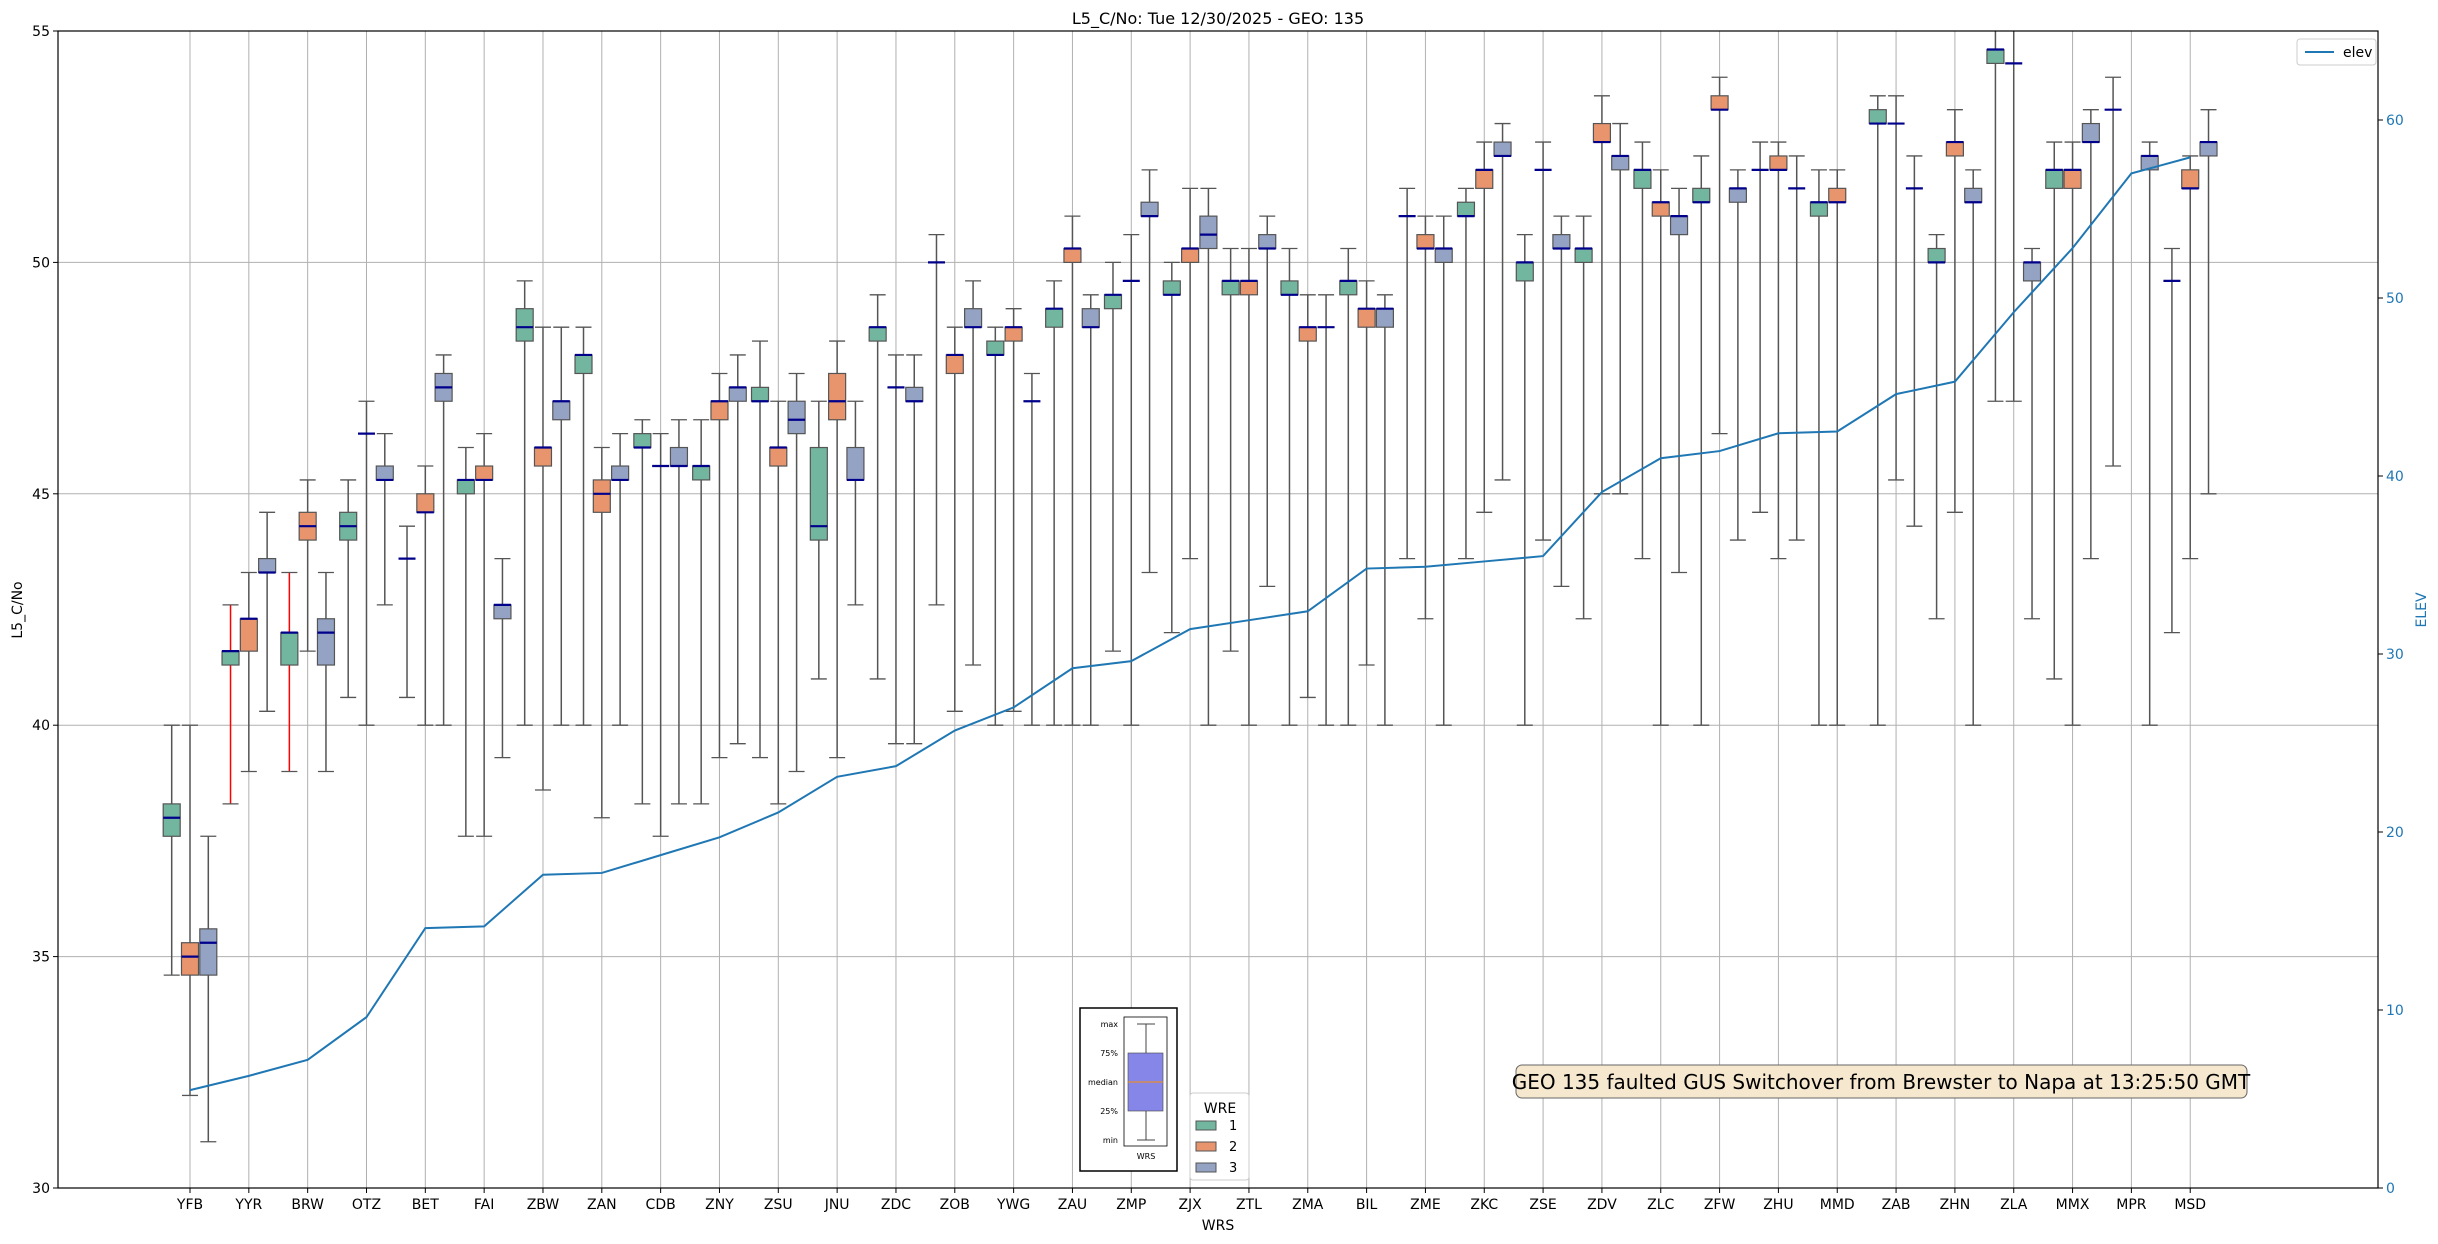  Describe the element at coordinates (1778, 1205) in the screenshot. I see `x-tick-label-zhu: ZHU` at that location.